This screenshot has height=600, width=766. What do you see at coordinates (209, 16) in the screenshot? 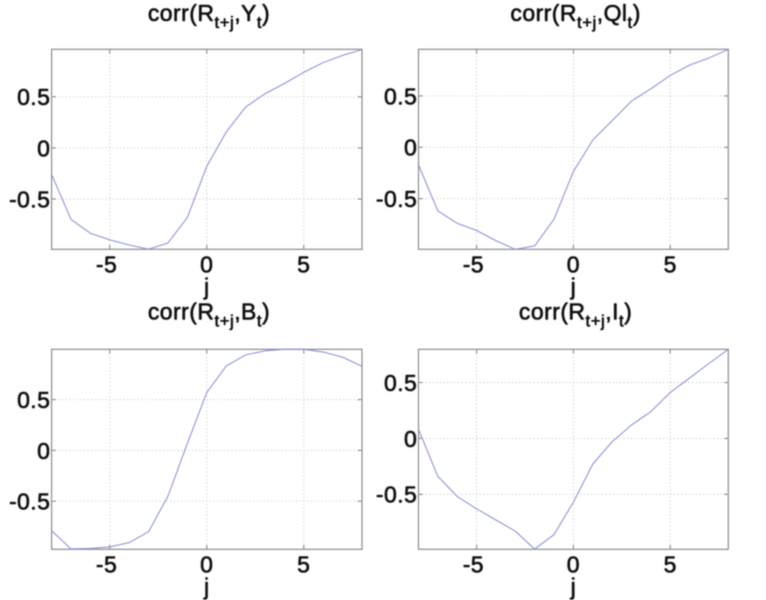
I see `svg-text: corr(Rt+j​,Yt​)` at bounding box center [209, 16].